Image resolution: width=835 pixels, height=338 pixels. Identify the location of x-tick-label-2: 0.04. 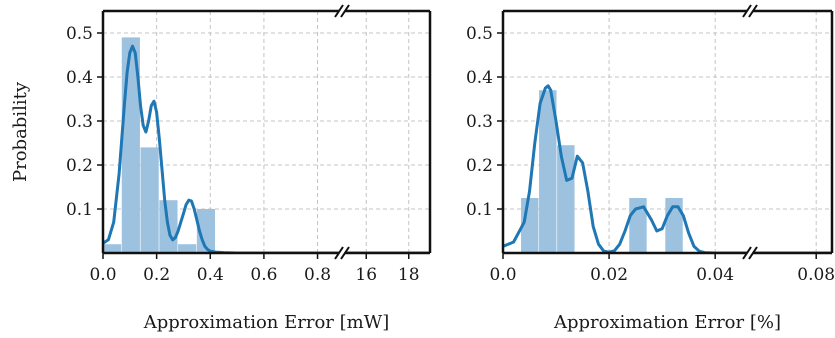
(715, 275).